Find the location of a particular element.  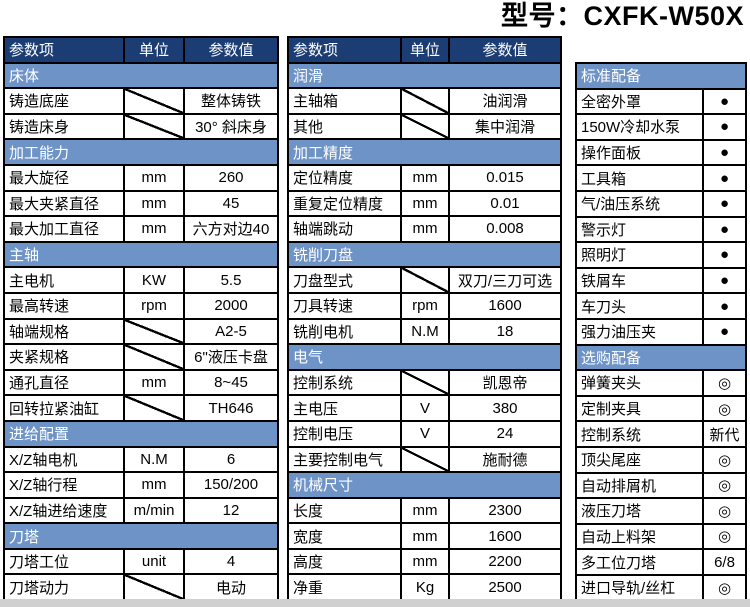

section-row: 铣削刀盘 is located at coordinates (424, 254).